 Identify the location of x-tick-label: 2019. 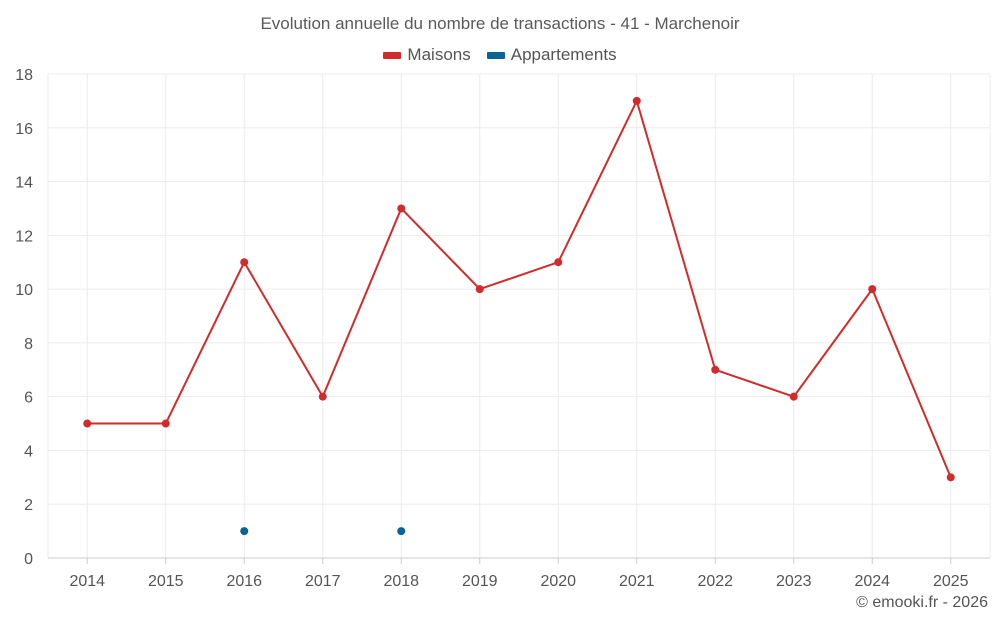
(480, 581).